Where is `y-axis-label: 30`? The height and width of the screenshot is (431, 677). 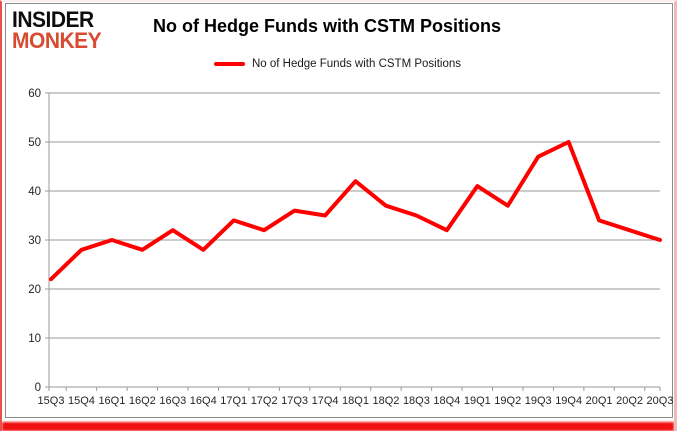
y-axis-label: 30 is located at coordinates (34, 241).